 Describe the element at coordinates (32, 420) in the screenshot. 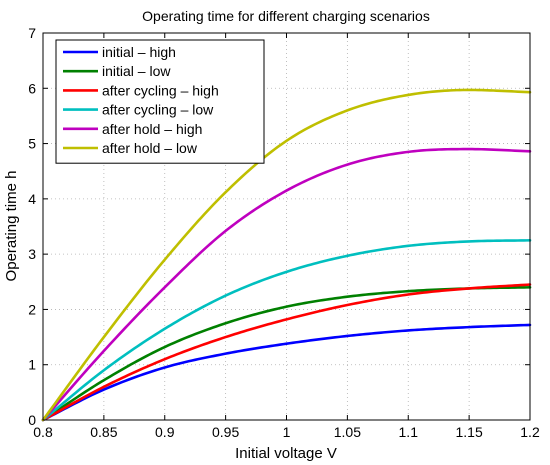

I see `y-tick-label: 0` at that location.